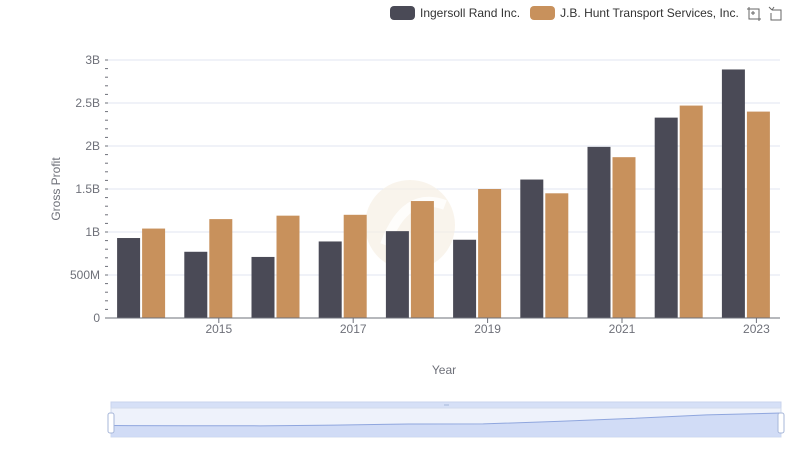 The height and width of the screenshot is (461, 800). I want to click on x-tick-label: 2021, so click(622, 329).